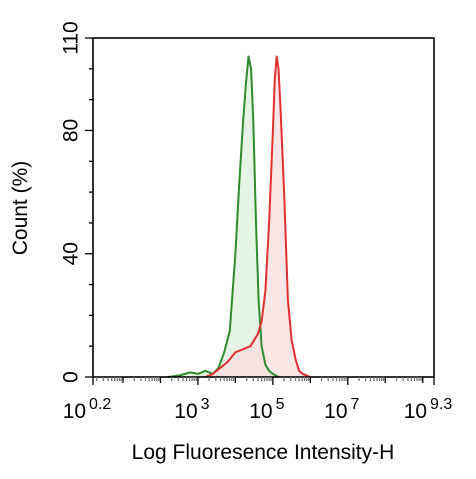 This screenshot has height=479, width=476. Describe the element at coordinates (71, 253) in the screenshot. I see `y-tick-label: 40` at that location.